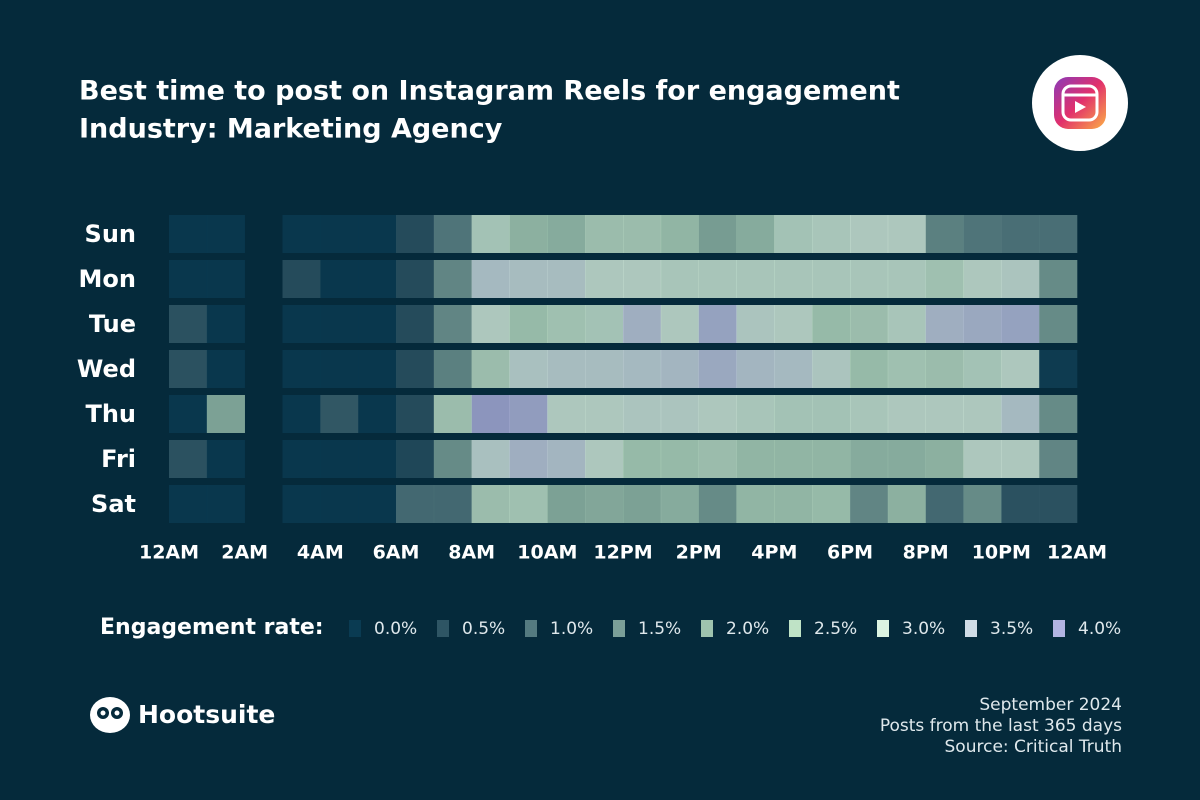 The width and height of the screenshot is (1200, 800). I want to click on x-tick-label: 10AM, so click(547, 553).